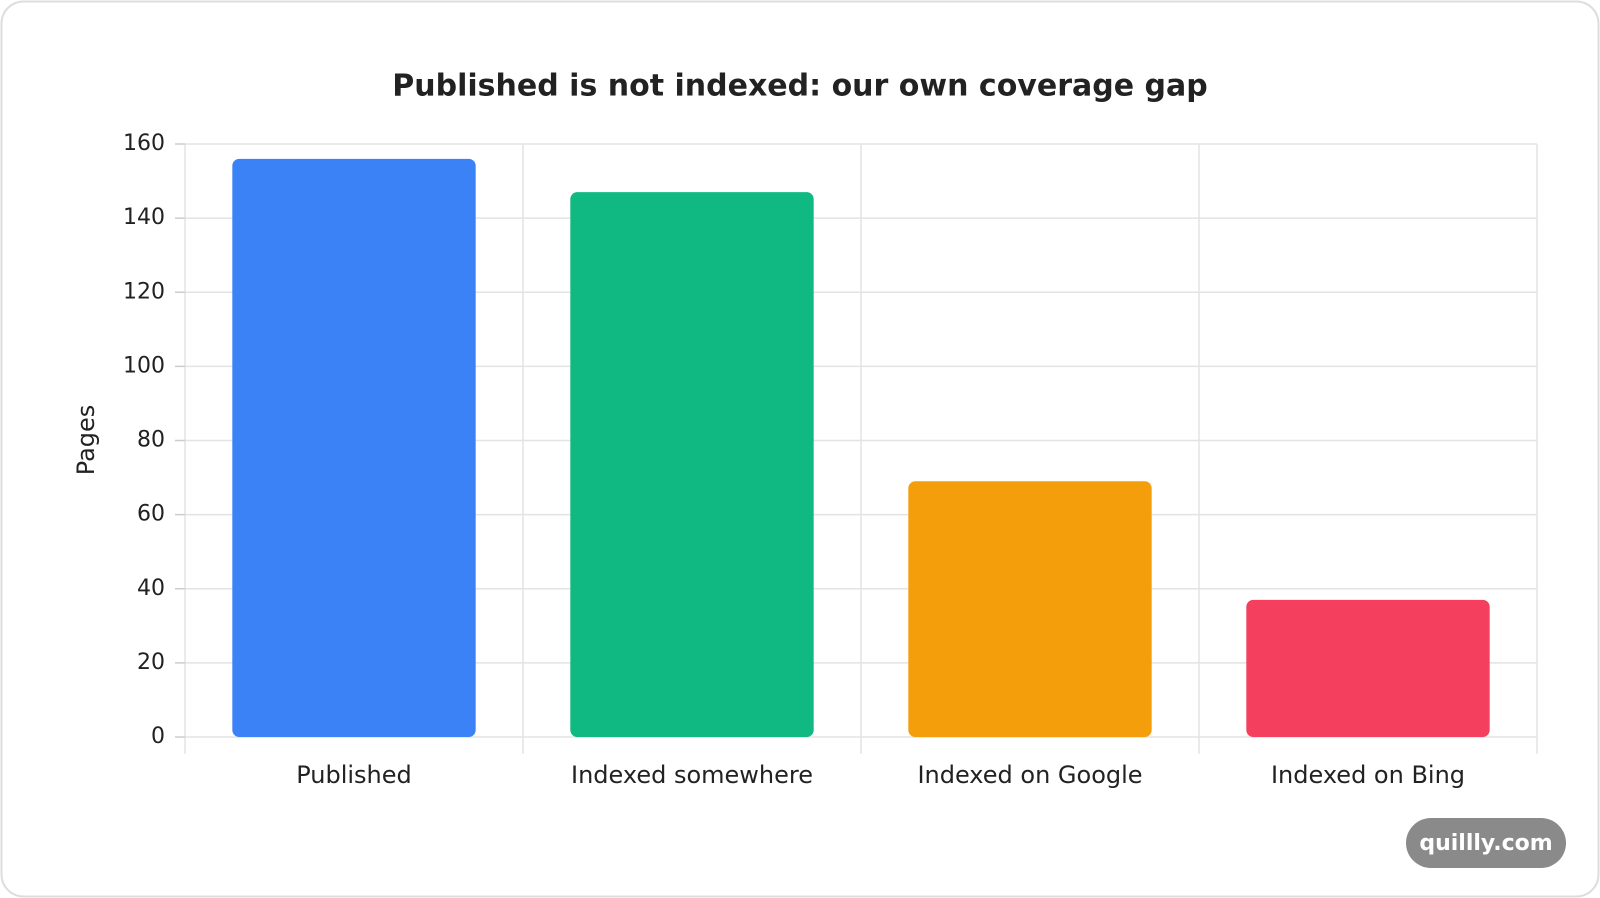 This screenshot has height=898, width=1600. What do you see at coordinates (144, 217) in the screenshot?
I see `y-tick-label: 140` at bounding box center [144, 217].